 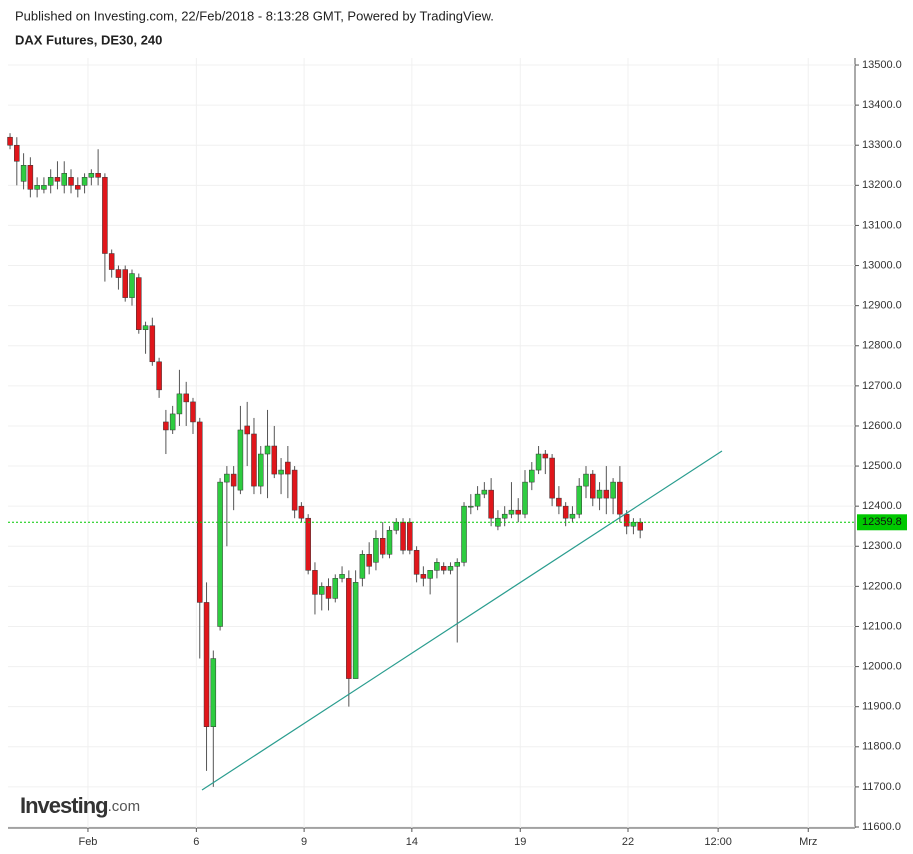 What do you see at coordinates (124, 806) in the screenshot?
I see `logo-suffix: .com` at bounding box center [124, 806].